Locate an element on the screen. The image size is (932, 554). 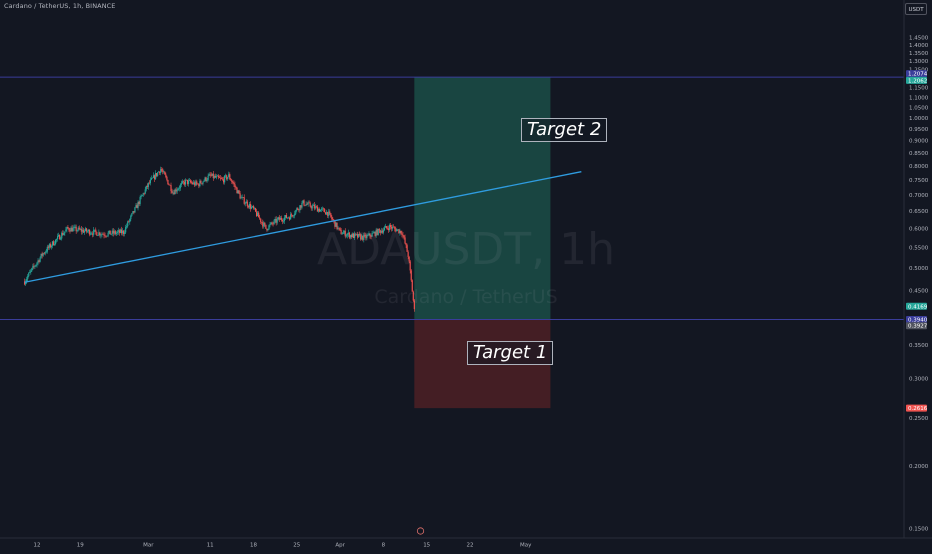
target-1-label: Target 1 is located at coordinates (510, 353).